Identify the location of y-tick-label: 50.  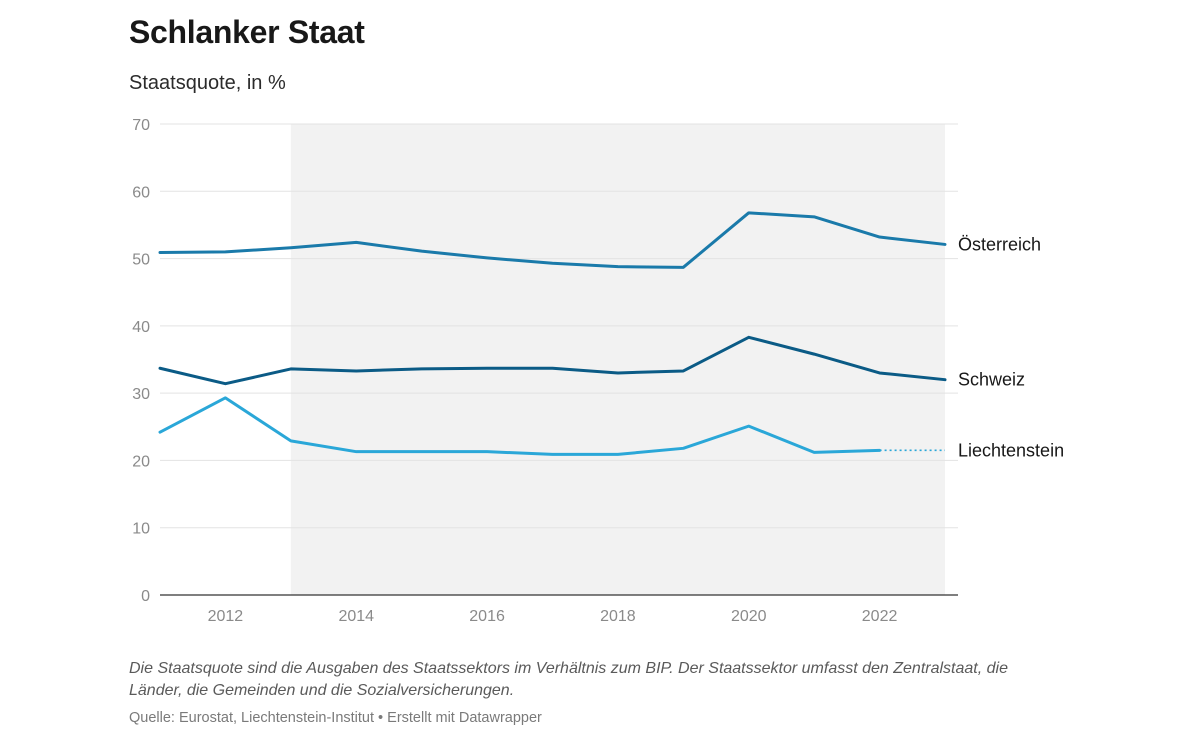
(141, 260).